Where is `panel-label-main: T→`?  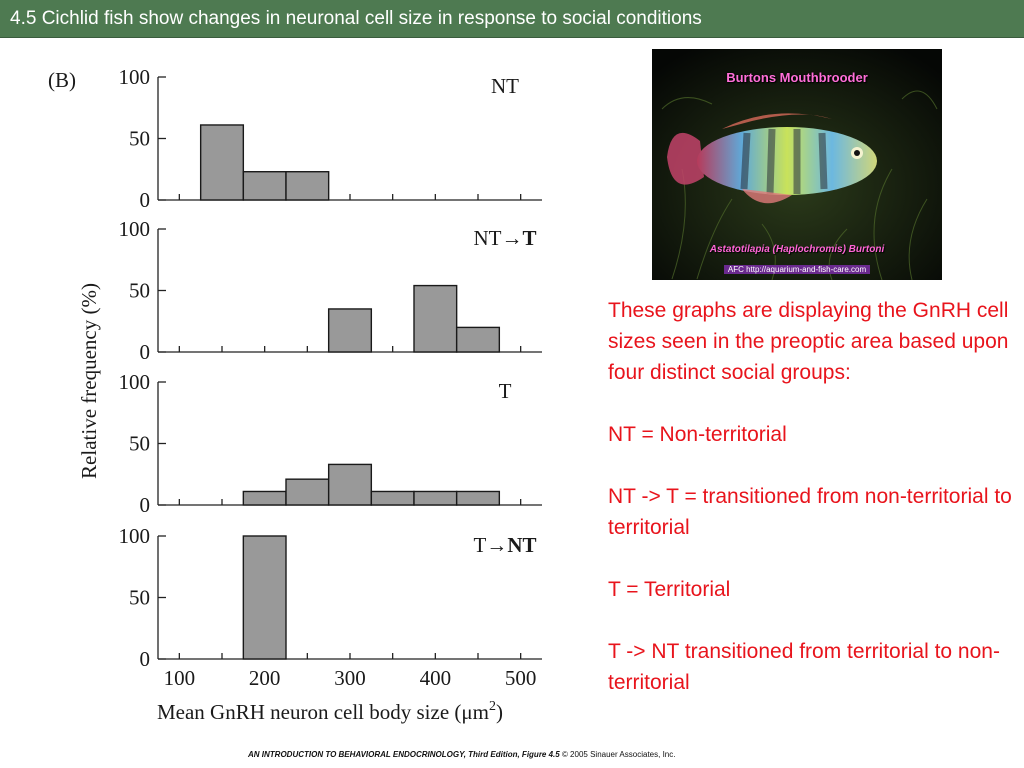
panel-label-main: T→ is located at coordinates (490, 545).